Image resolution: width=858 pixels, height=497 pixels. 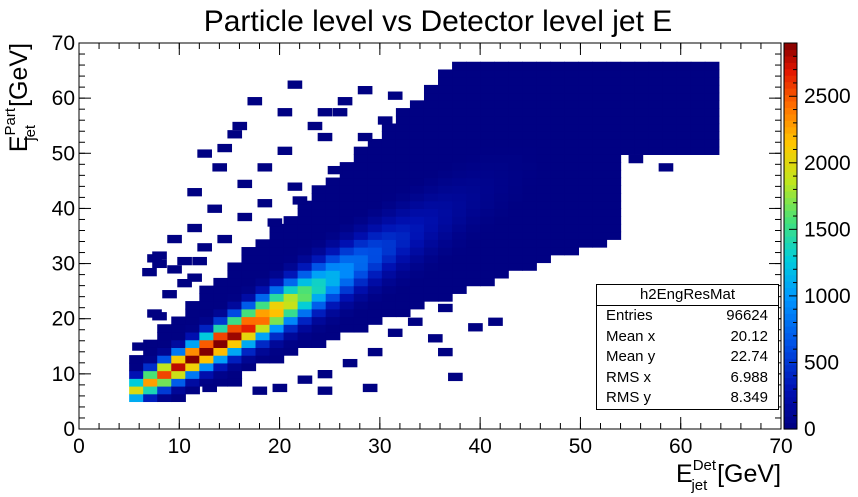 What do you see at coordinates (631, 356) in the screenshot?
I see `stats-label: Mean y` at bounding box center [631, 356].